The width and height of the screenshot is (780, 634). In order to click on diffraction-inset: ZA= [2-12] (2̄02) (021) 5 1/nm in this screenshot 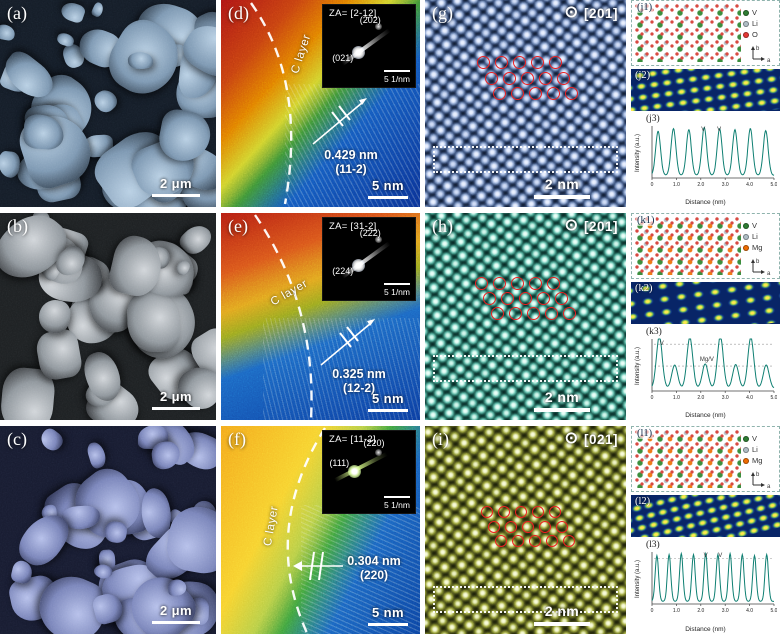, I will do `click(369, 46)`.